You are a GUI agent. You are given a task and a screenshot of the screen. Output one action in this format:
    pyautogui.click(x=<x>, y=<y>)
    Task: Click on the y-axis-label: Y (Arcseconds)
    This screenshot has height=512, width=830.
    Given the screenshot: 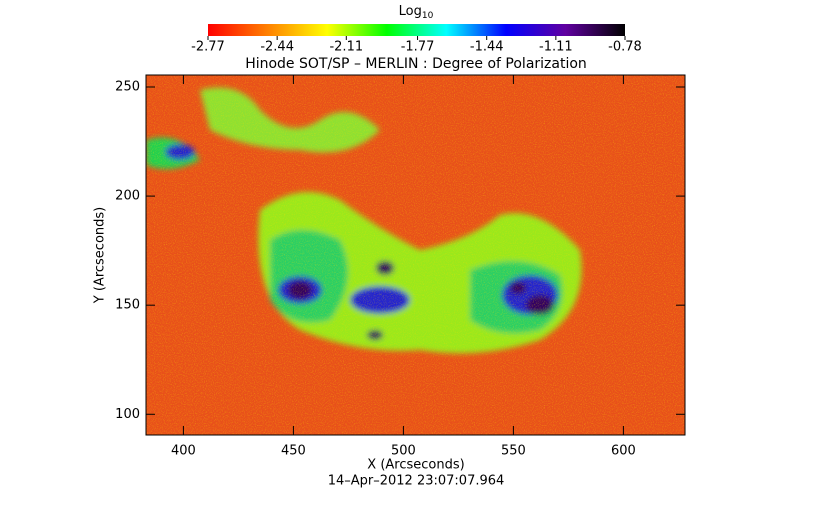 What is the action you would take?
    pyautogui.click(x=100, y=255)
    